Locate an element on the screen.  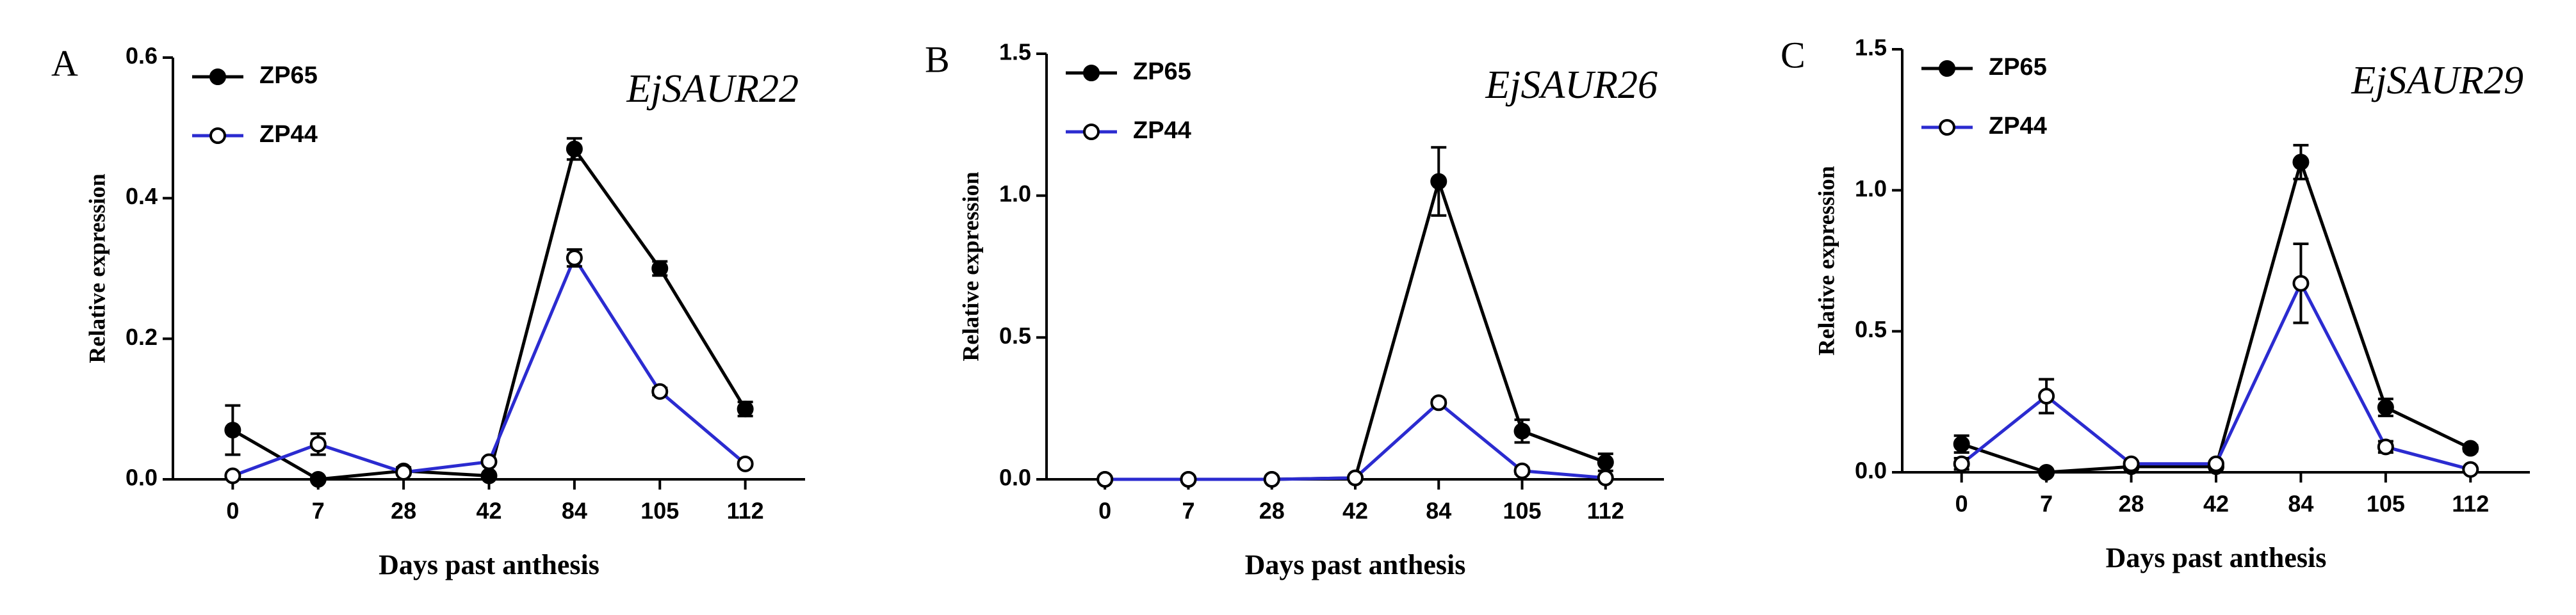
chart-title: EjSAUR22 is located at coordinates (712, 89).